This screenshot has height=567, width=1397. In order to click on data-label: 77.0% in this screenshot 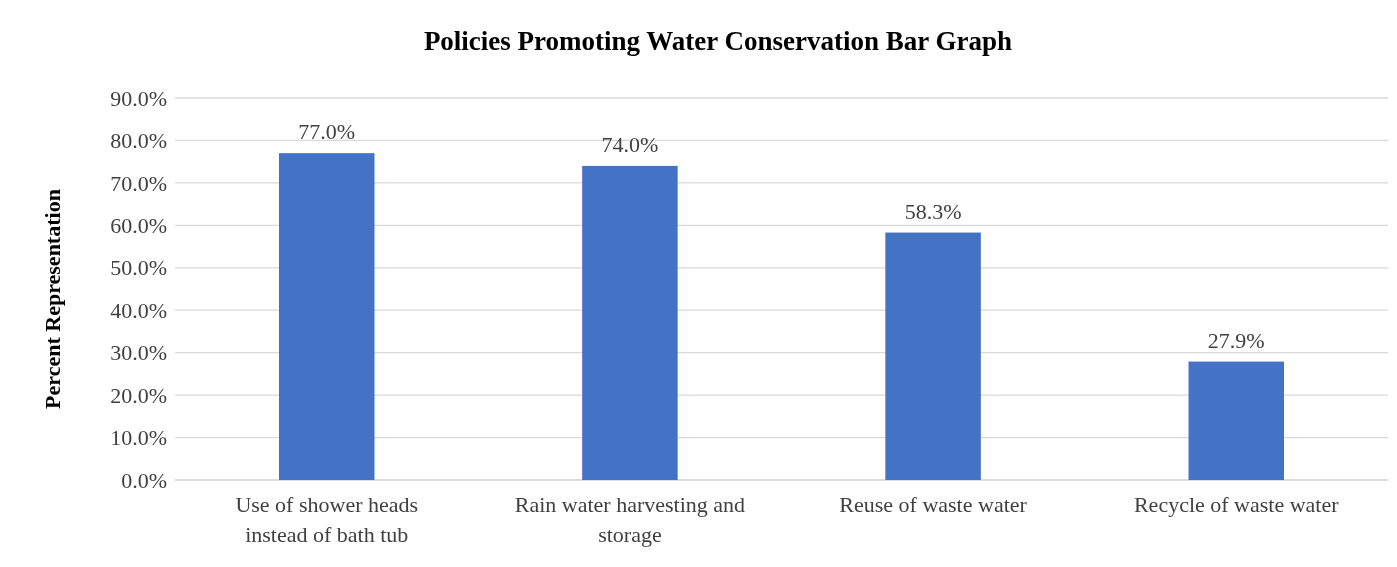, I will do `click(327, 132)`.